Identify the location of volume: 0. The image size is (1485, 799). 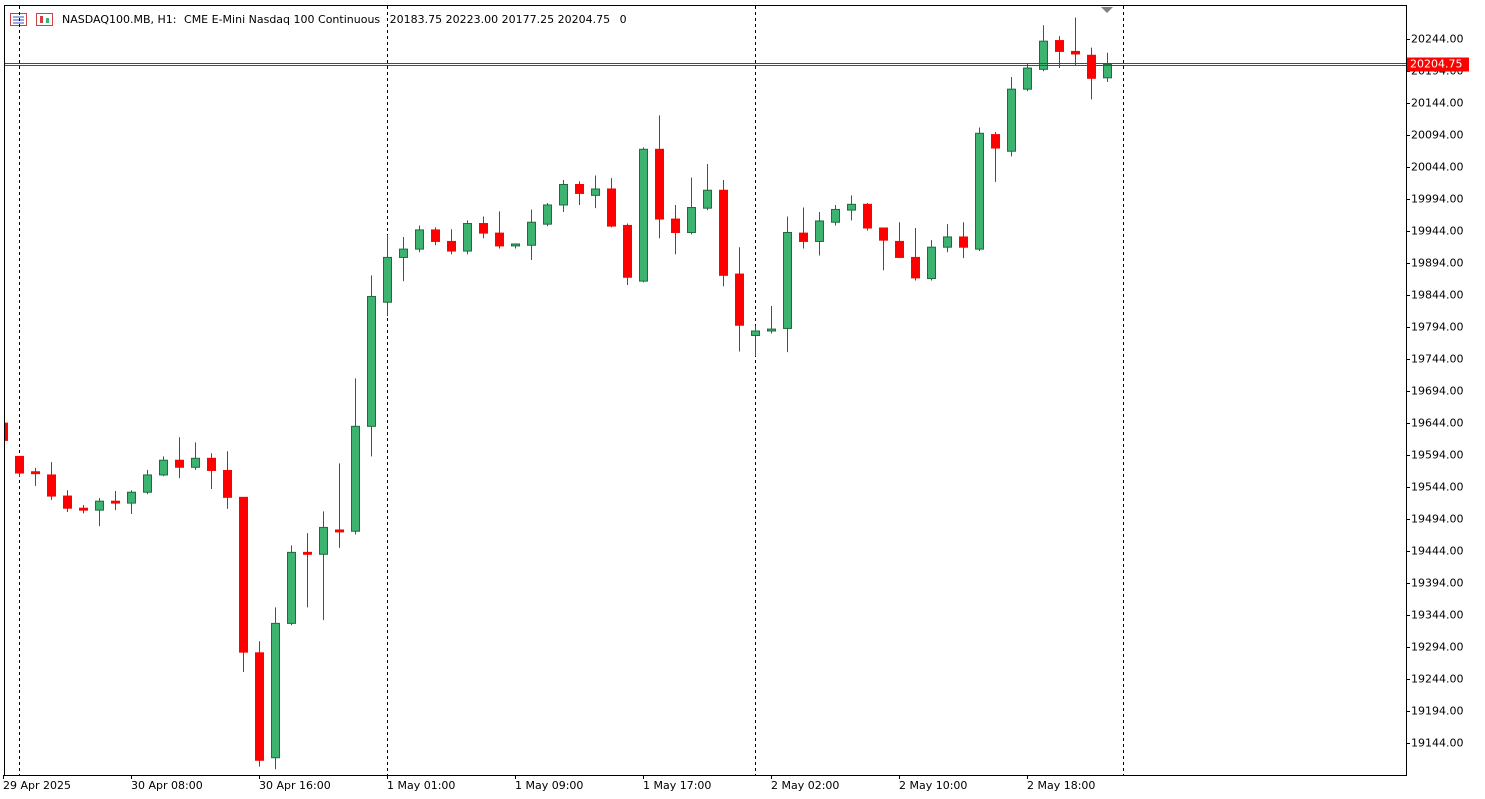
(623, 19).